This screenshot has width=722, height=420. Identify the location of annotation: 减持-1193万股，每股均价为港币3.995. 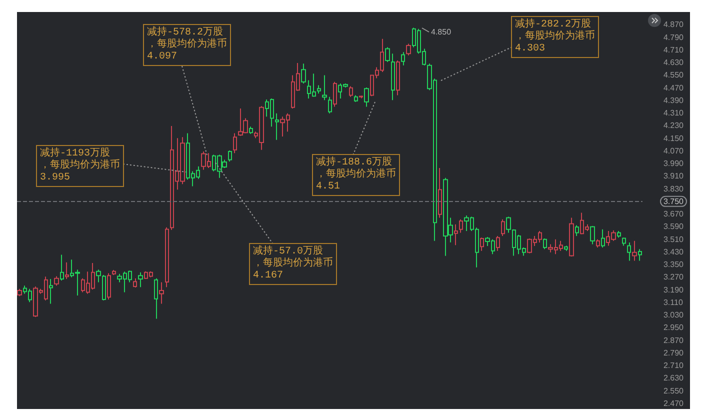
(80, 165).